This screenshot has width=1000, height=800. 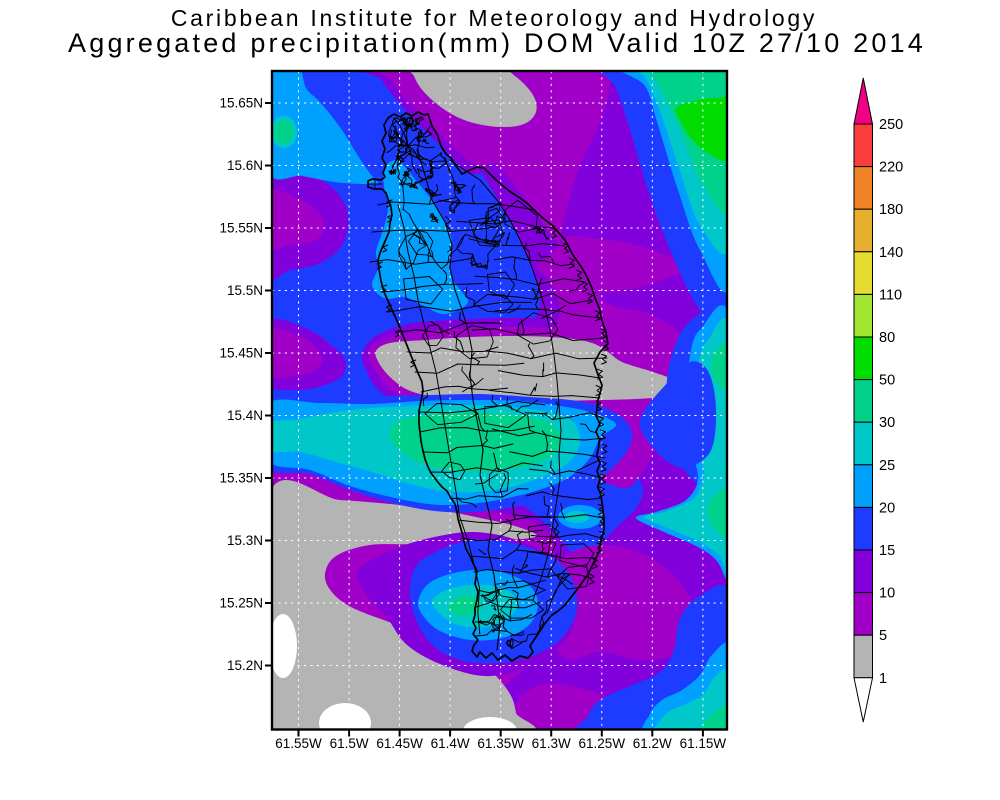 I want to click on svg-text: 61.15W, so click(x=703, y=743).